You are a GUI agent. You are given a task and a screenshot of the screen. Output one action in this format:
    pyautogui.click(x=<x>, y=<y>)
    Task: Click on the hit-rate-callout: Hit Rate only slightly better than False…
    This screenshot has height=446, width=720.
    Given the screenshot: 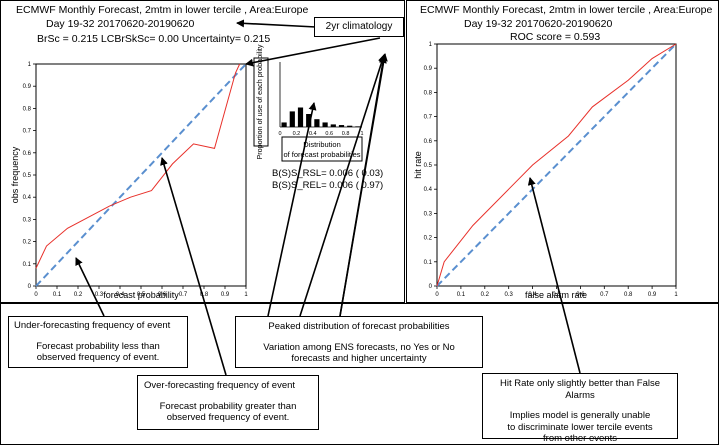 What is the action you would take?
    pyautogui.click(x=580, y=408)
    